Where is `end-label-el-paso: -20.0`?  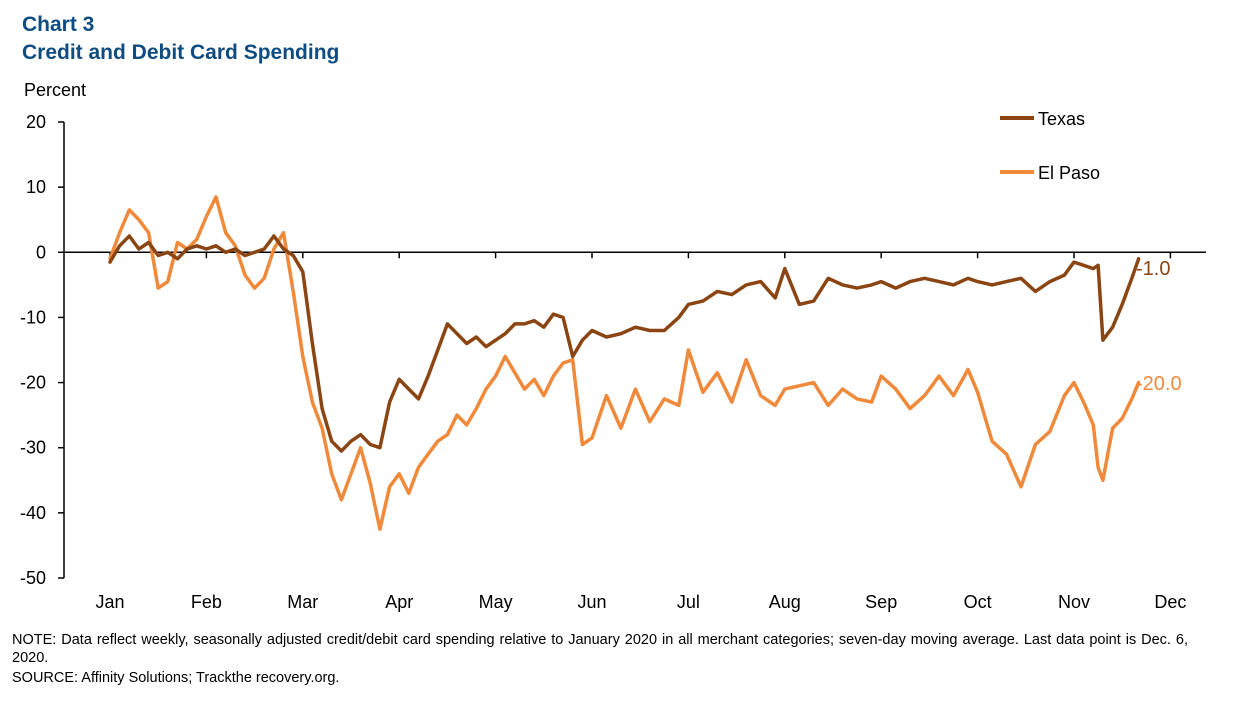 end-label-el-paso: -20.0 is located at coordinates (1159, 384).